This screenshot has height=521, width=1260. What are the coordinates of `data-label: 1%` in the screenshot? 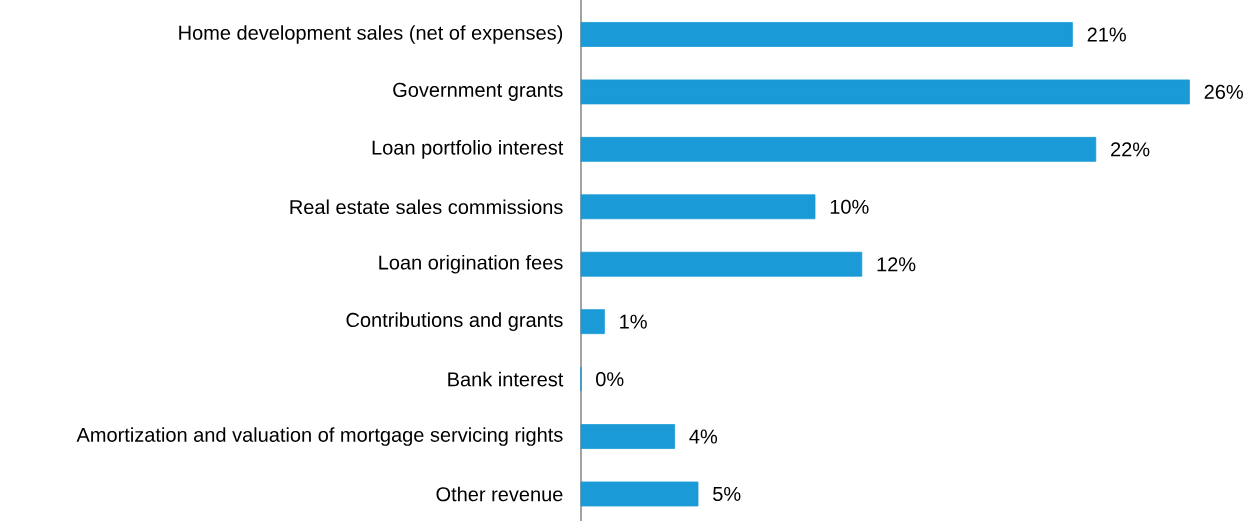 It's located at (633, 321).